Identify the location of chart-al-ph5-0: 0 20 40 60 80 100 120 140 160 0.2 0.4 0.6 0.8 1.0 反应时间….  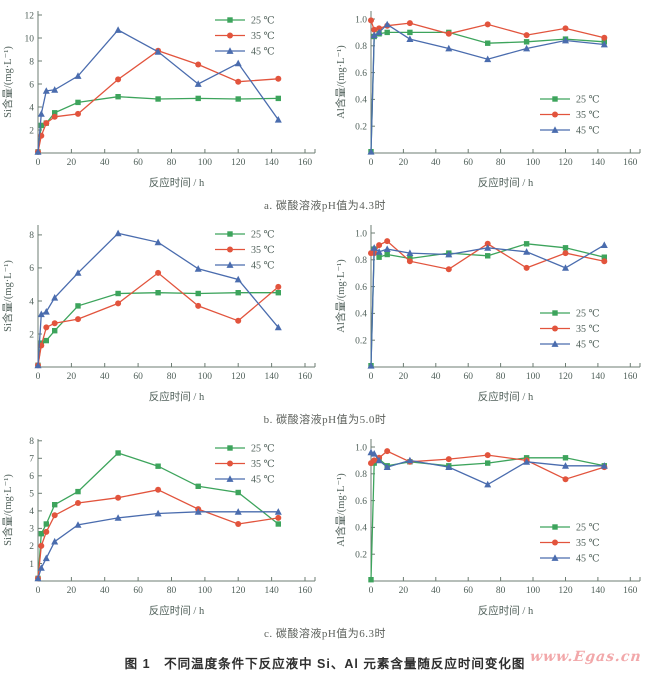
(487, 315).